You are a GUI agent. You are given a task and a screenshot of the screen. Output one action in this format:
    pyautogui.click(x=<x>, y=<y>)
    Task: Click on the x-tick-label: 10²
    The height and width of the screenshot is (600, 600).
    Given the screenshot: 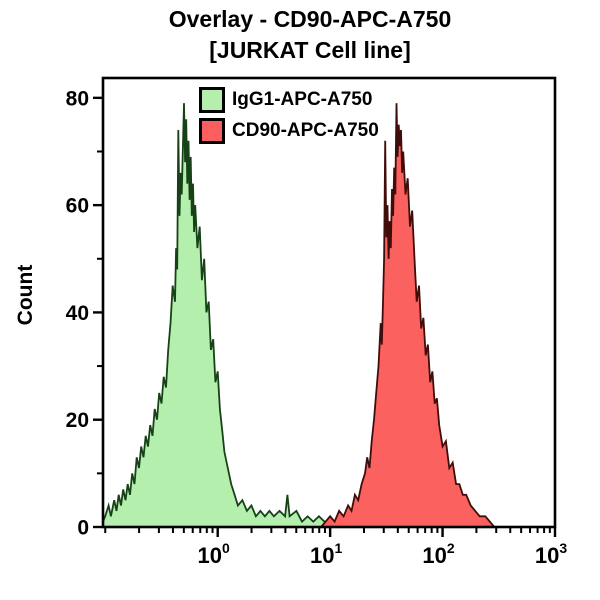 What is the action you would take?
    pyautogui.click(x=438, y=554)
    